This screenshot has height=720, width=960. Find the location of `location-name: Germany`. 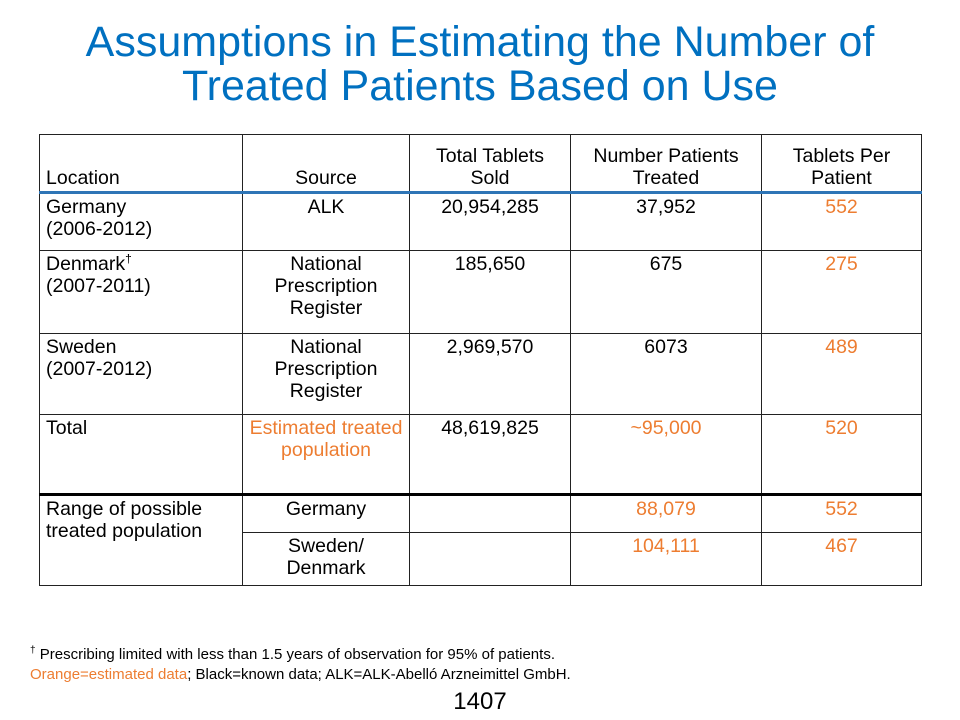

location-name: Germany is located at coordinates (86, 207).